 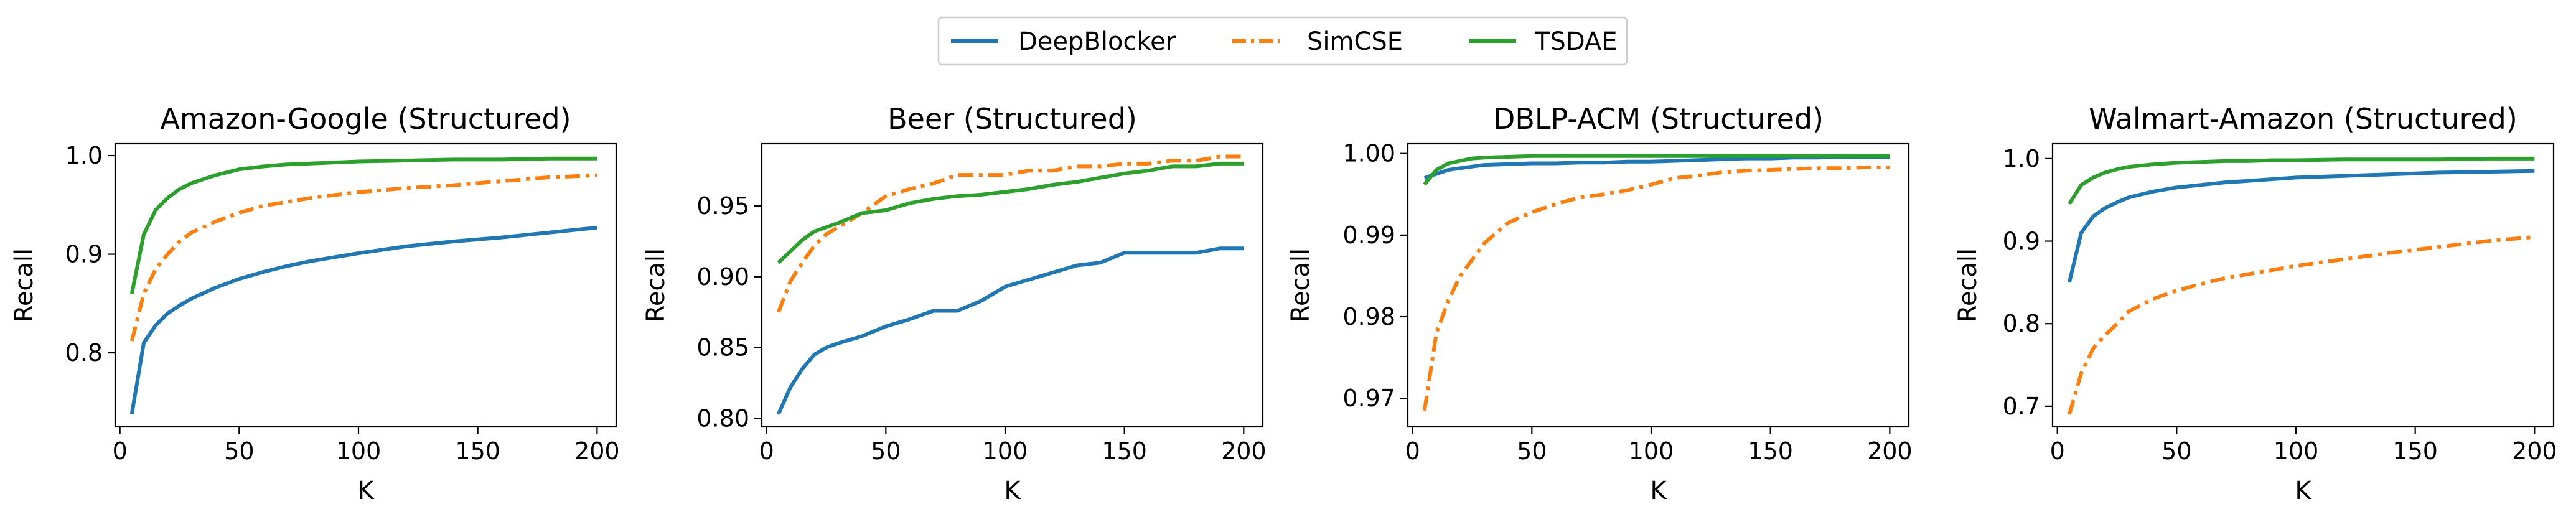 What do you see at coordinates (1658, 119) in the screenshot?
I see `panel-title: DBLP-ACM (Structured)` at bounding box center [1658, 119].